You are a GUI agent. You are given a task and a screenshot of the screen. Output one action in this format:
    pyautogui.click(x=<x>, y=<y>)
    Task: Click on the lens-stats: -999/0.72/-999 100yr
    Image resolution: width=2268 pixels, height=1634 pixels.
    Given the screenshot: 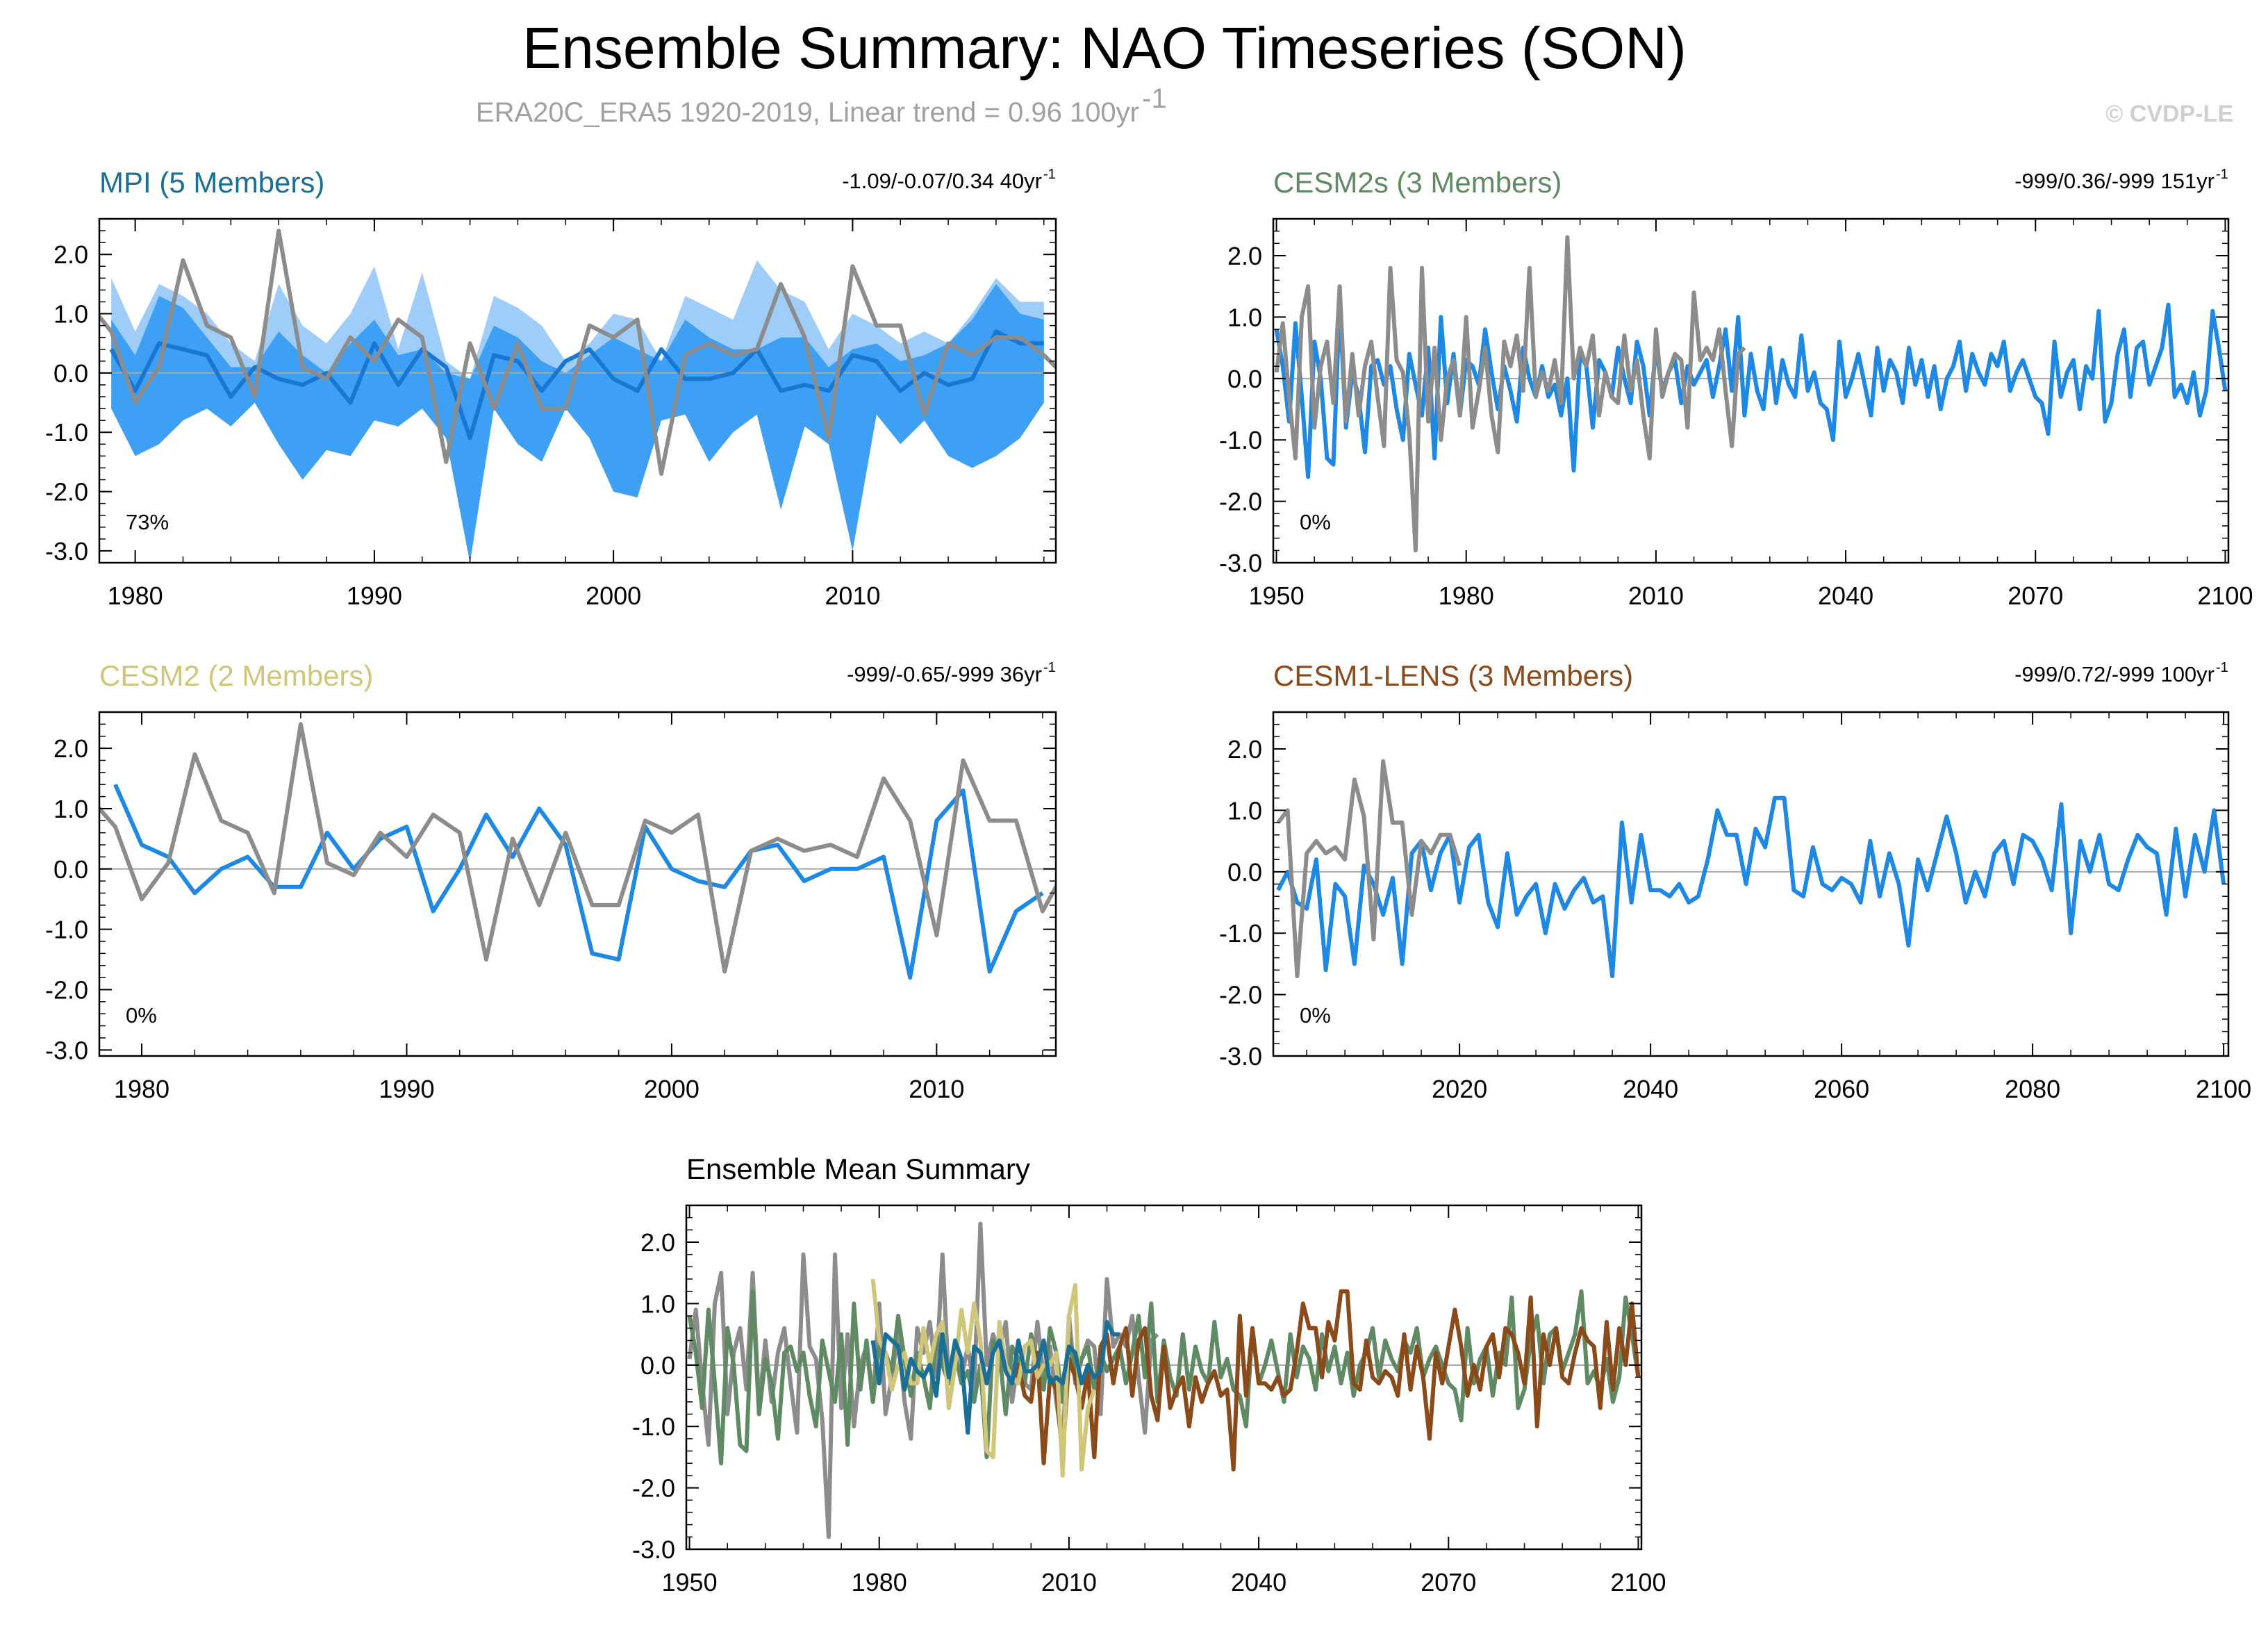 What is the action you would take?
    pyautogui.click(x=2114, y=674)
    